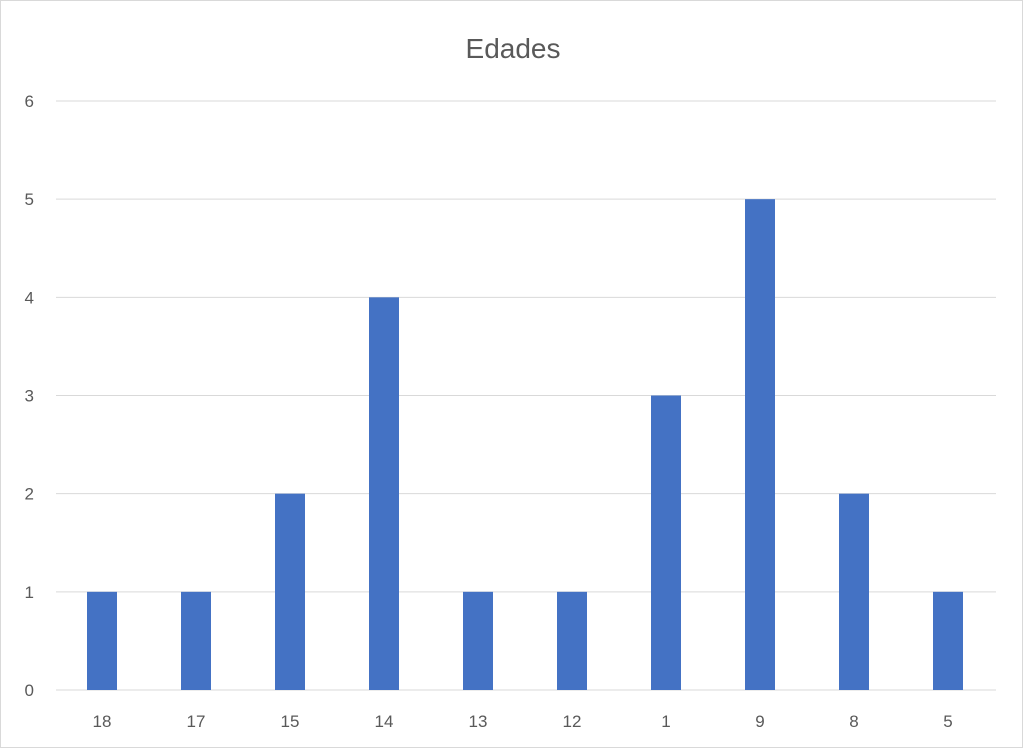 This screenshot has width=1023, height=749. What do you see at coordinates (513, 48) in the screenshot?
I see `chart-title: Edades` at bounding box center [513, 48].